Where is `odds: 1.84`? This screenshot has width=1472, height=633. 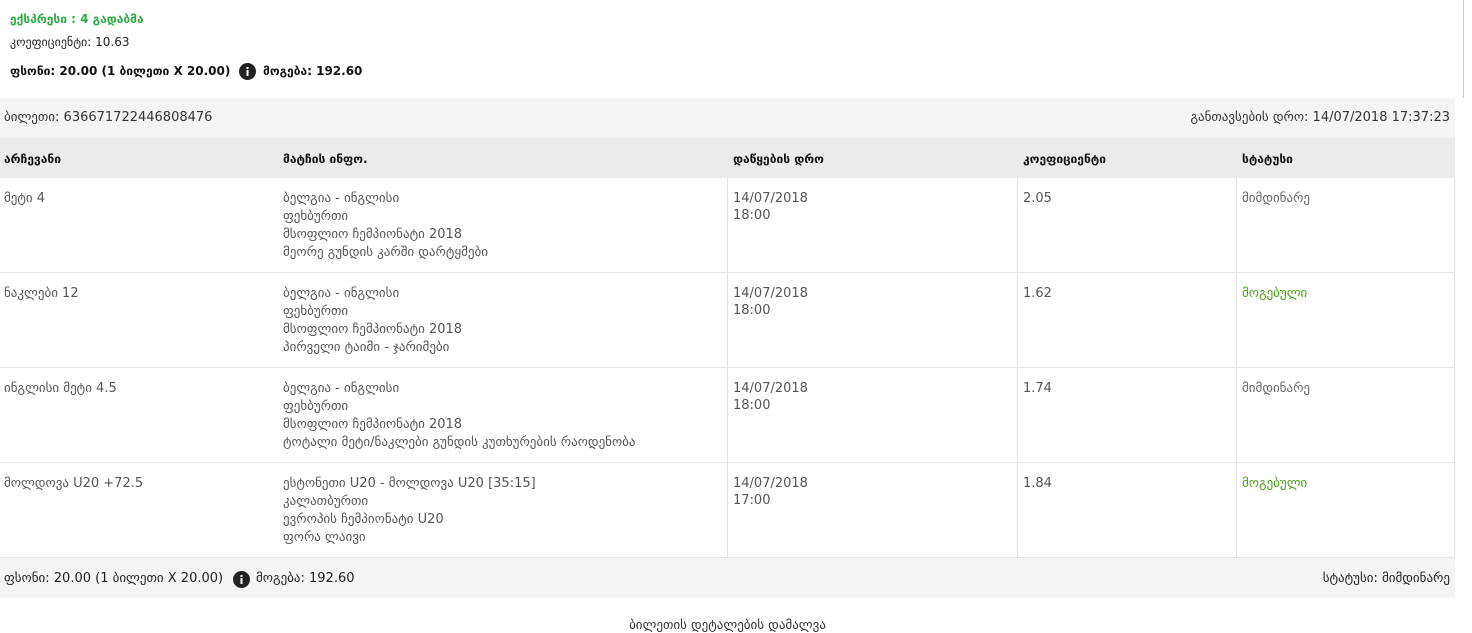
odds: 1.84 is located at coordinates (1037, 483).